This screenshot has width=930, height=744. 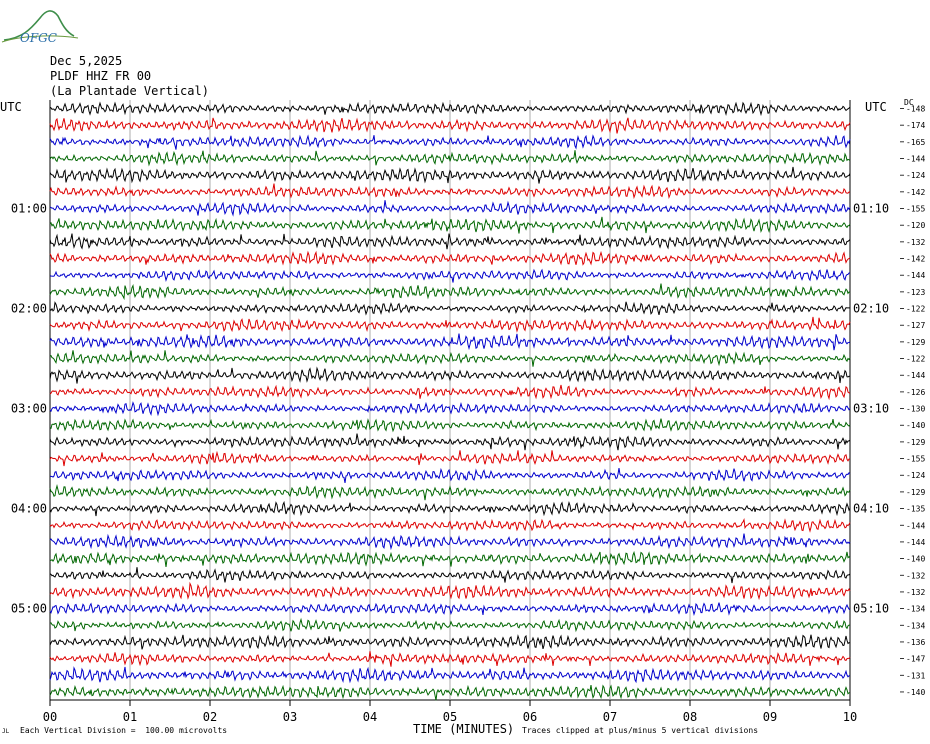 What do you see at coordinates (29, 609) in the screenshot?
I see `left-time-label: 05:00` at bounding box center [29, 609].